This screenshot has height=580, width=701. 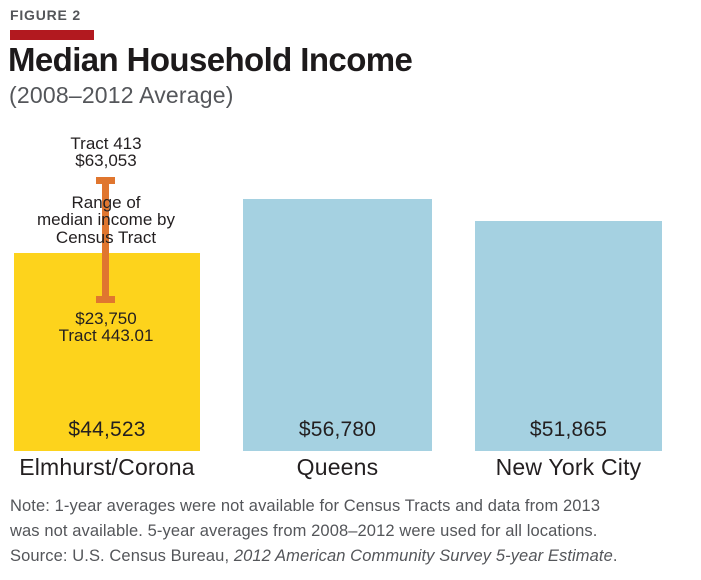 What do you see at coordinates (337, 325) in the screenshot?
I see `bar-queens: $56,780` at bounding box center [337, 325].